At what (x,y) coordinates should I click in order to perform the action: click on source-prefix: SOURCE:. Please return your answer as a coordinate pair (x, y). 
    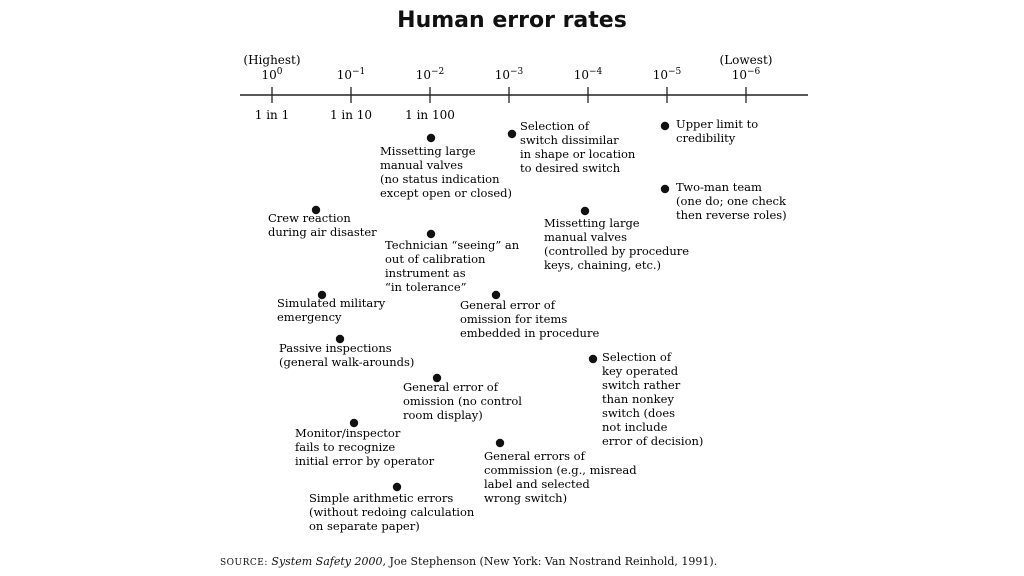
    Looking at the image, I should click on (244, 563).